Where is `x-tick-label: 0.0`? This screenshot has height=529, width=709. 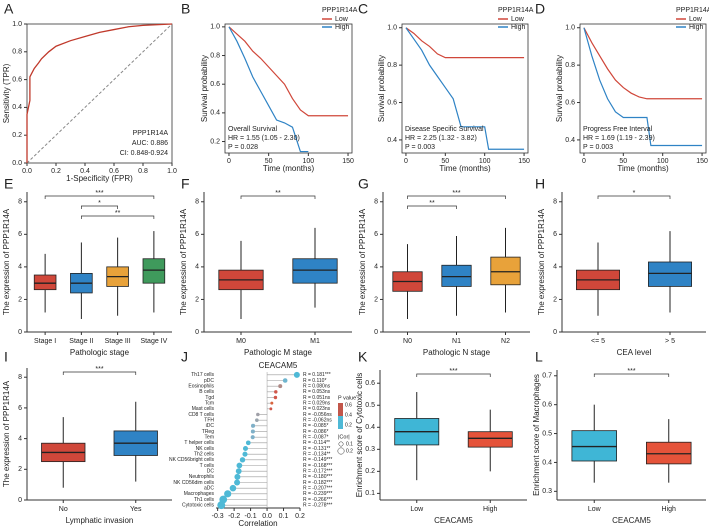 x-tick-label: 0.0 is located at coordinates (267, 516).